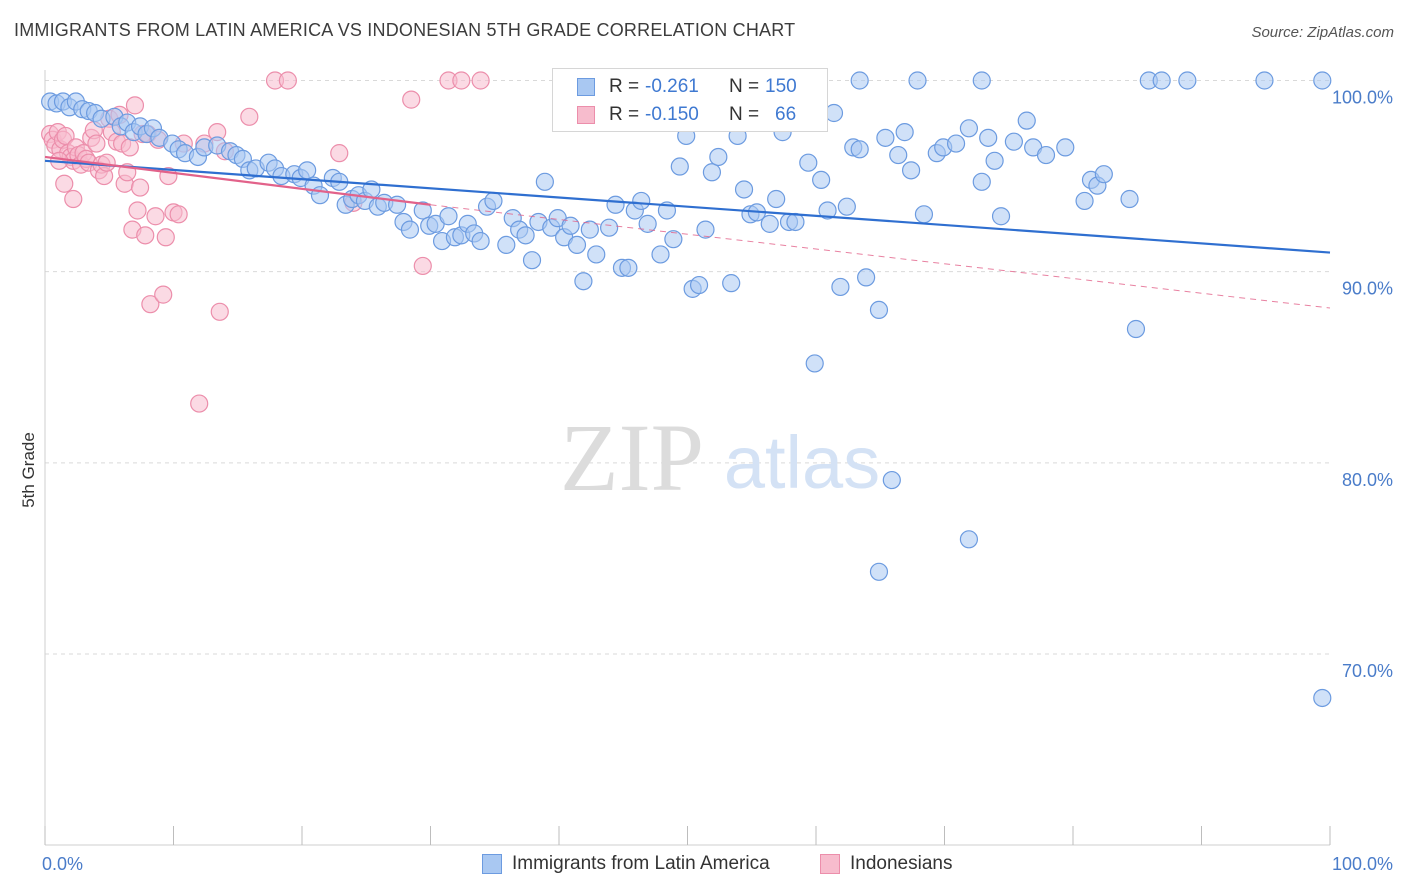 The width and height of the screenshot is (1406, 892). I want to click on legend-row-blue: R = -0.261 N = 150, so click(690, 87).